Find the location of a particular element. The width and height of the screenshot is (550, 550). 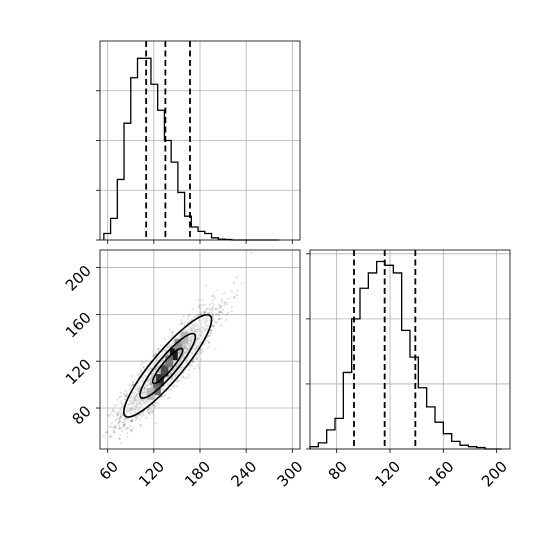

x-tick-label: 180 is located at coordinates (197, 474).